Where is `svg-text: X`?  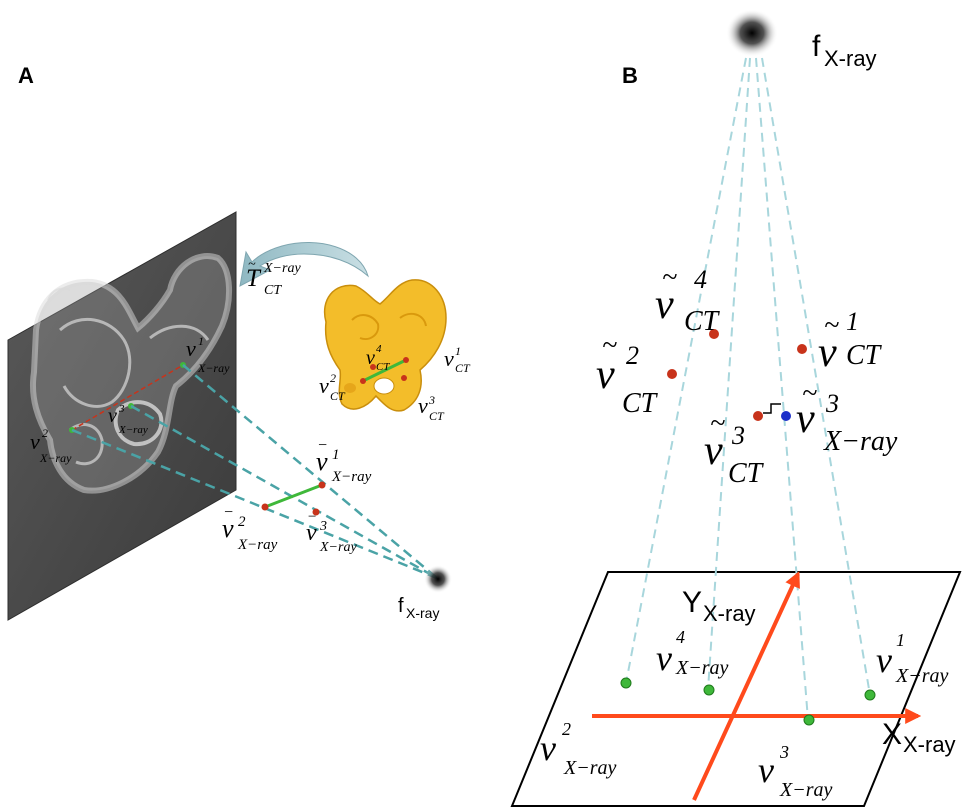
svg-text: X is located at coordinates (892, 734).